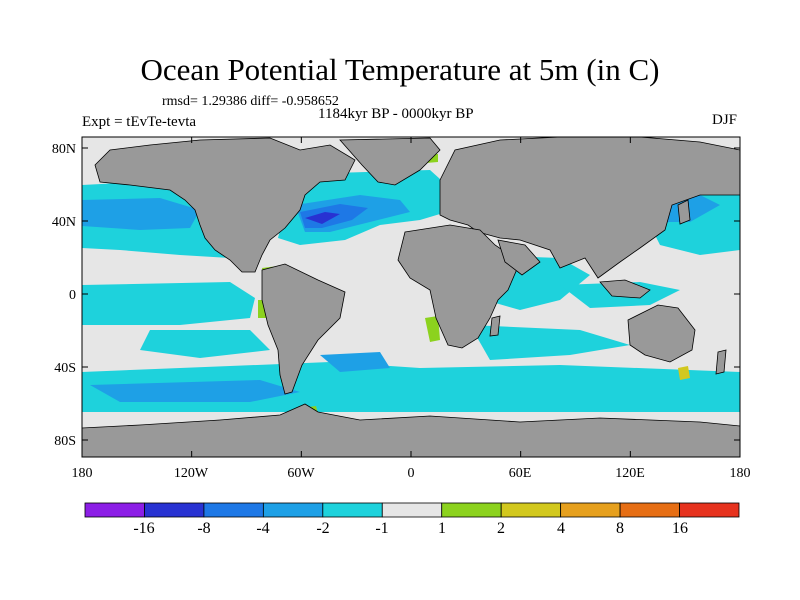 The height and width of the screenshot is (600, 800). Describe the element at coordinates (721, 362) in the screenshot. I see `land-new-zealand` at that location.